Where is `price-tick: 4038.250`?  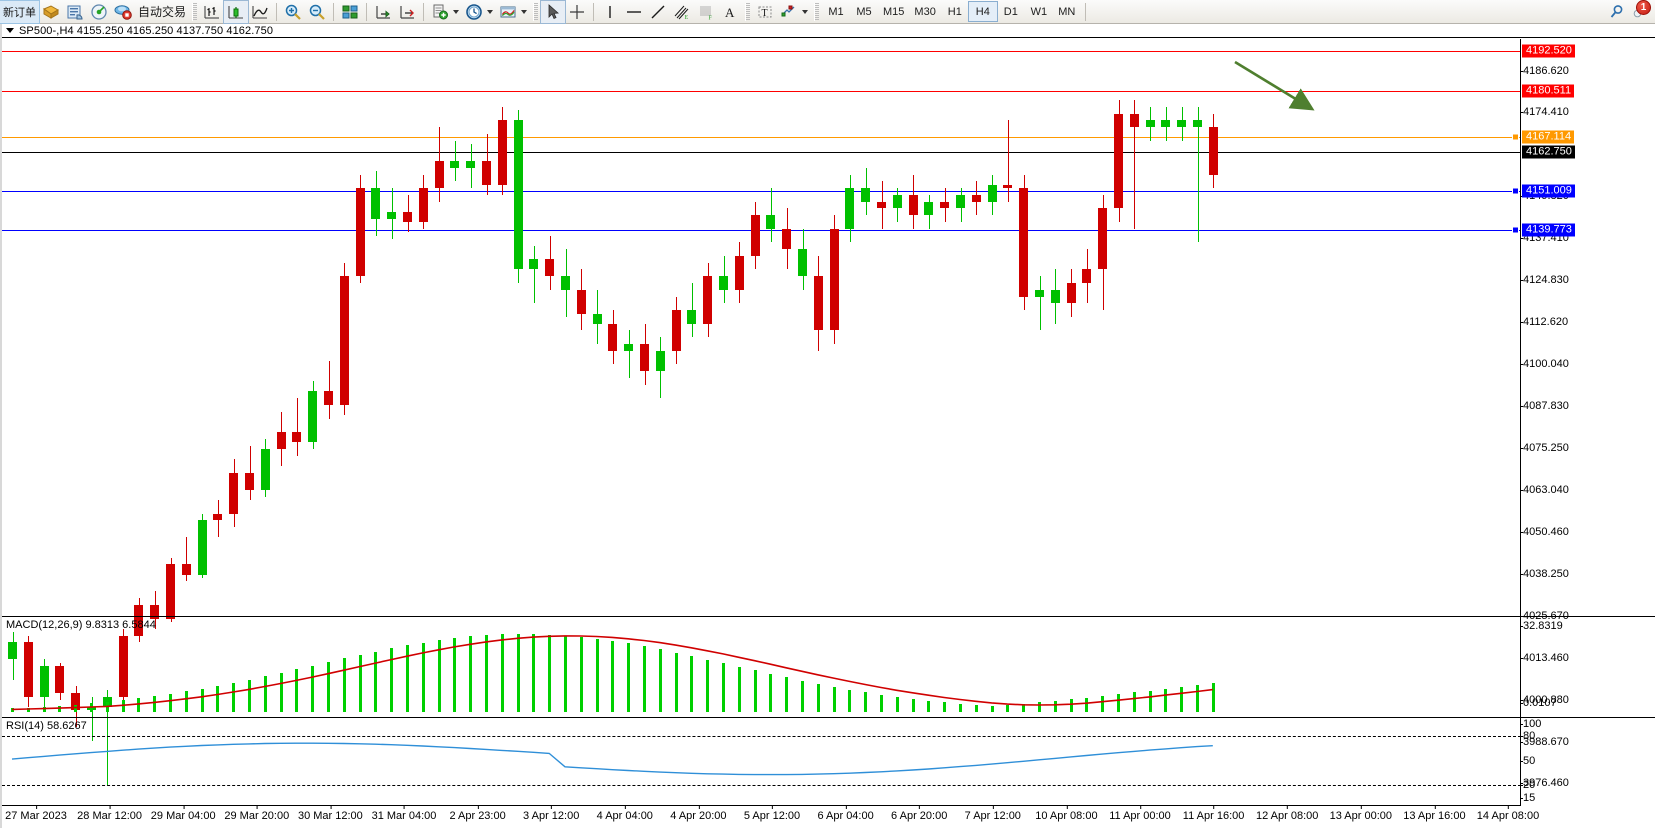 price-tick: 4038.250 is located at coordinates (1544, 573).